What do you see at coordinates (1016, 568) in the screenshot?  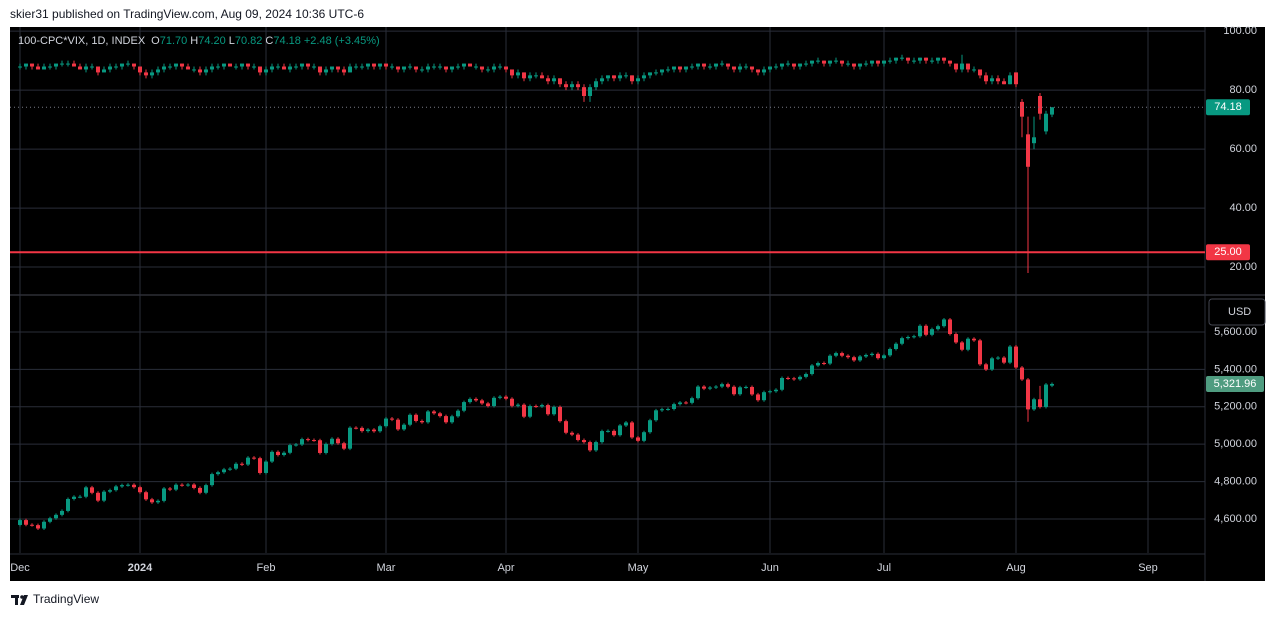 I see `x-tick-label: Aug` at bounding box center [1016, 568].